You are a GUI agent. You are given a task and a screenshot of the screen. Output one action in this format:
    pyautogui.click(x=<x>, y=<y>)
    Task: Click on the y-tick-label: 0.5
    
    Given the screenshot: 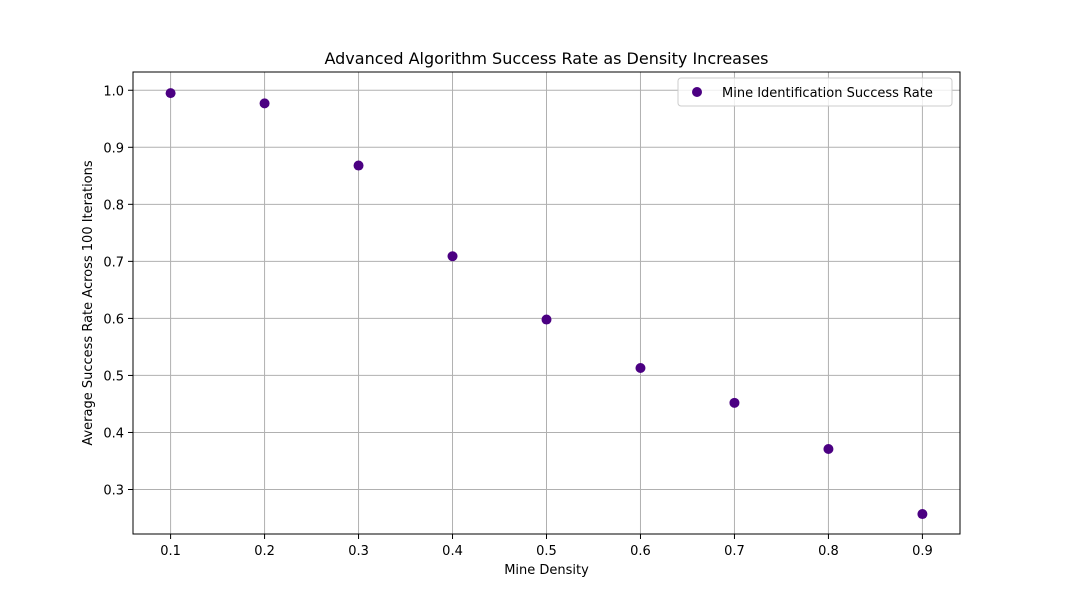 What is the action you would take?
    pyautogui.click(x=113, y=376)
    